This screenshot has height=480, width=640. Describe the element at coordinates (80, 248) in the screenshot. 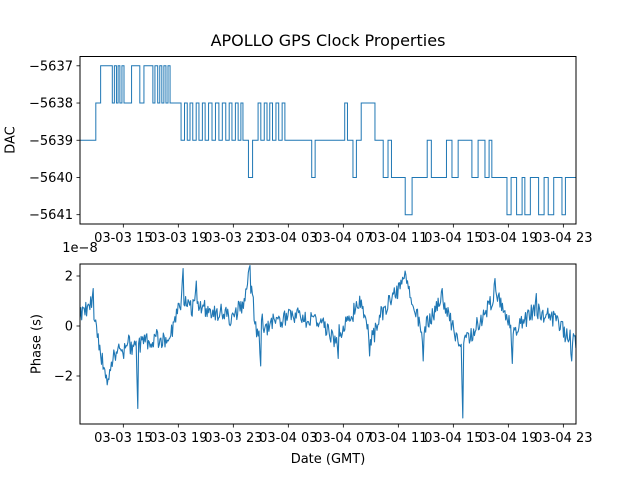

I see `phase-offset-label: 1e−8` at that location.